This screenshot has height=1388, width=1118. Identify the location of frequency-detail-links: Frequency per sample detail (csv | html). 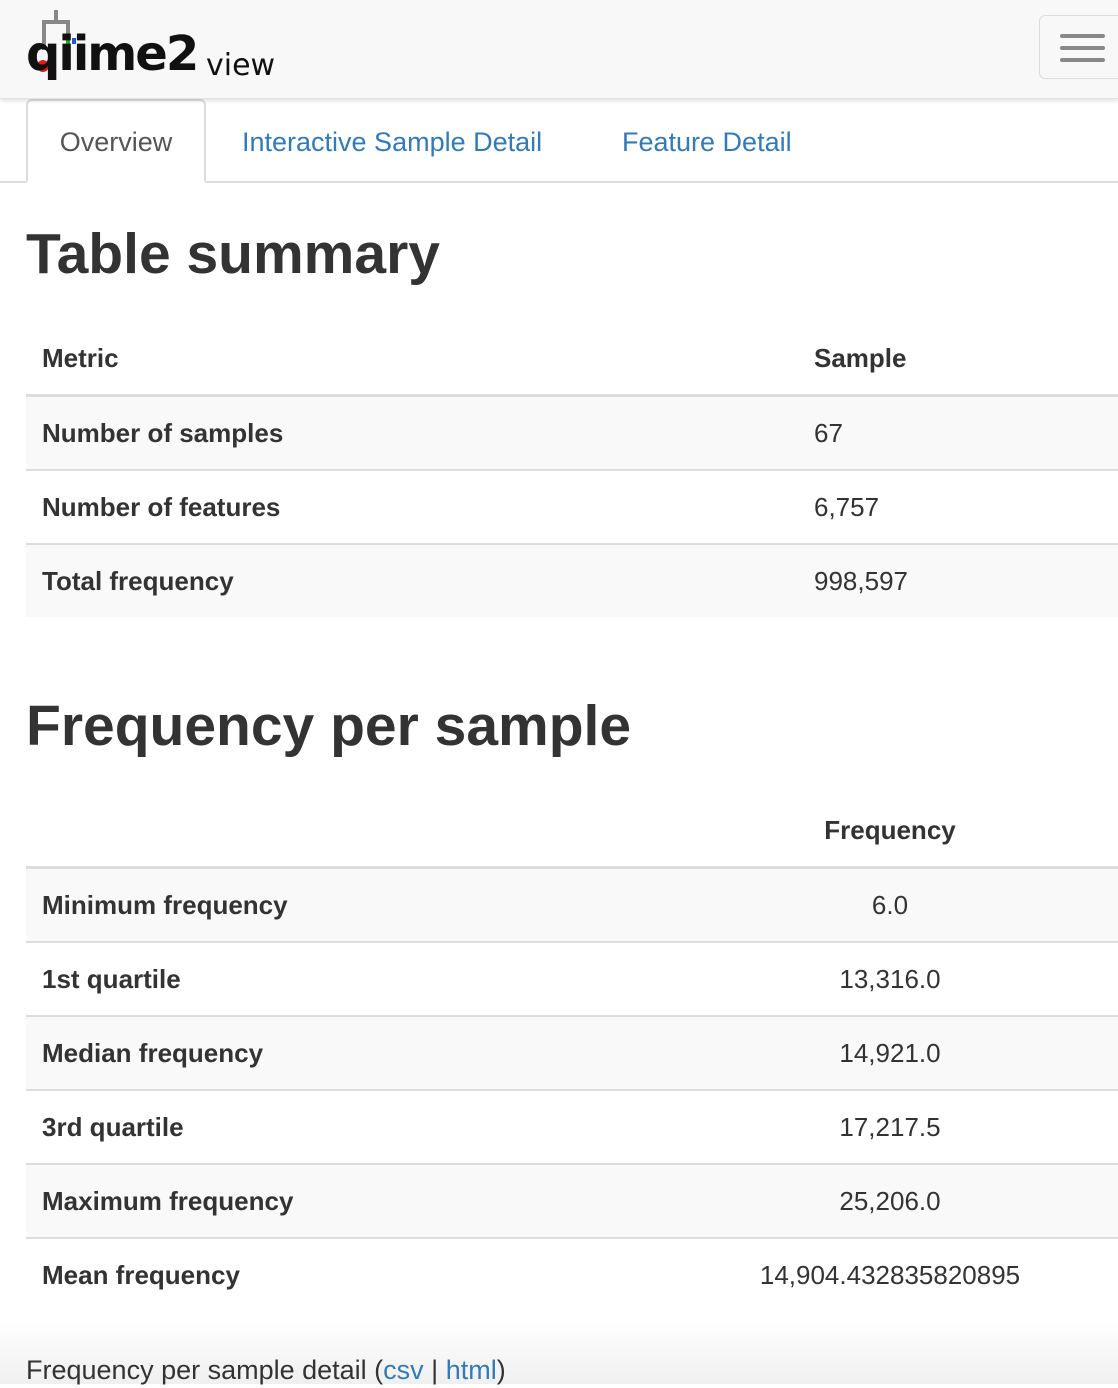
(266, 1370).